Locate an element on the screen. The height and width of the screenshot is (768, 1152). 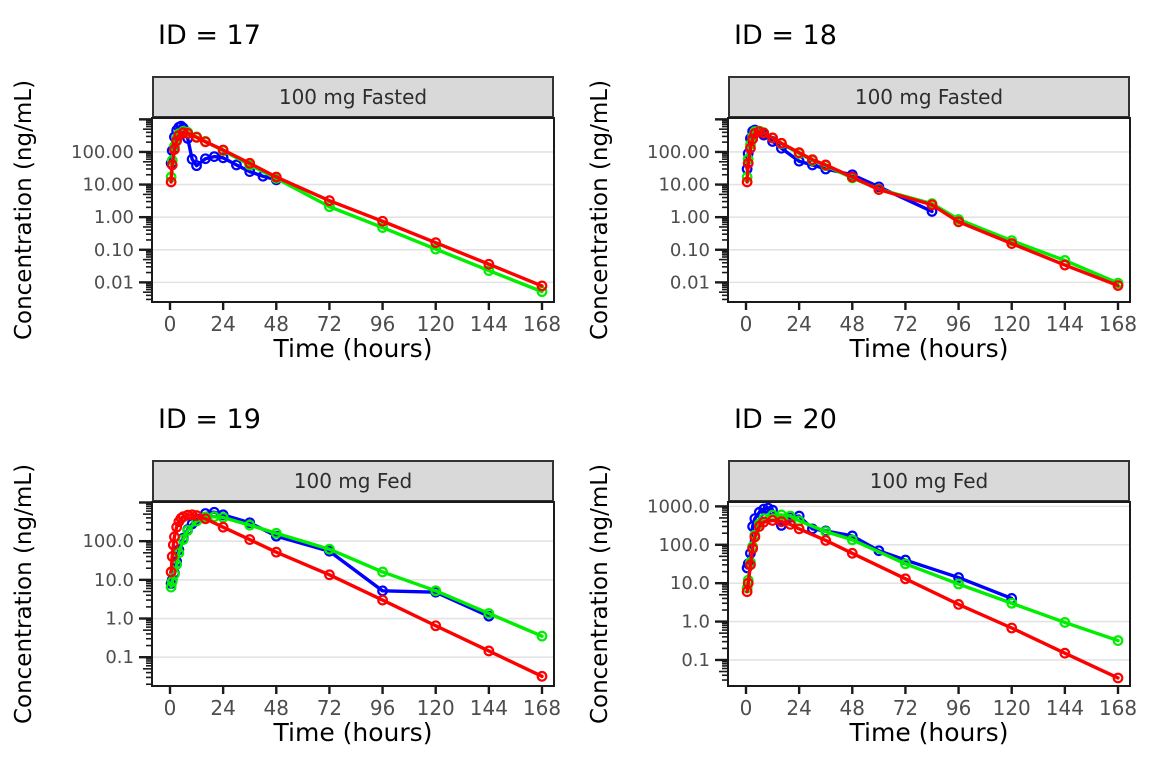
plot-area: 100.0 10.0 1.0 0.1 0 24 48 72 96 120 144 168 is located at coordinates (321, 610).